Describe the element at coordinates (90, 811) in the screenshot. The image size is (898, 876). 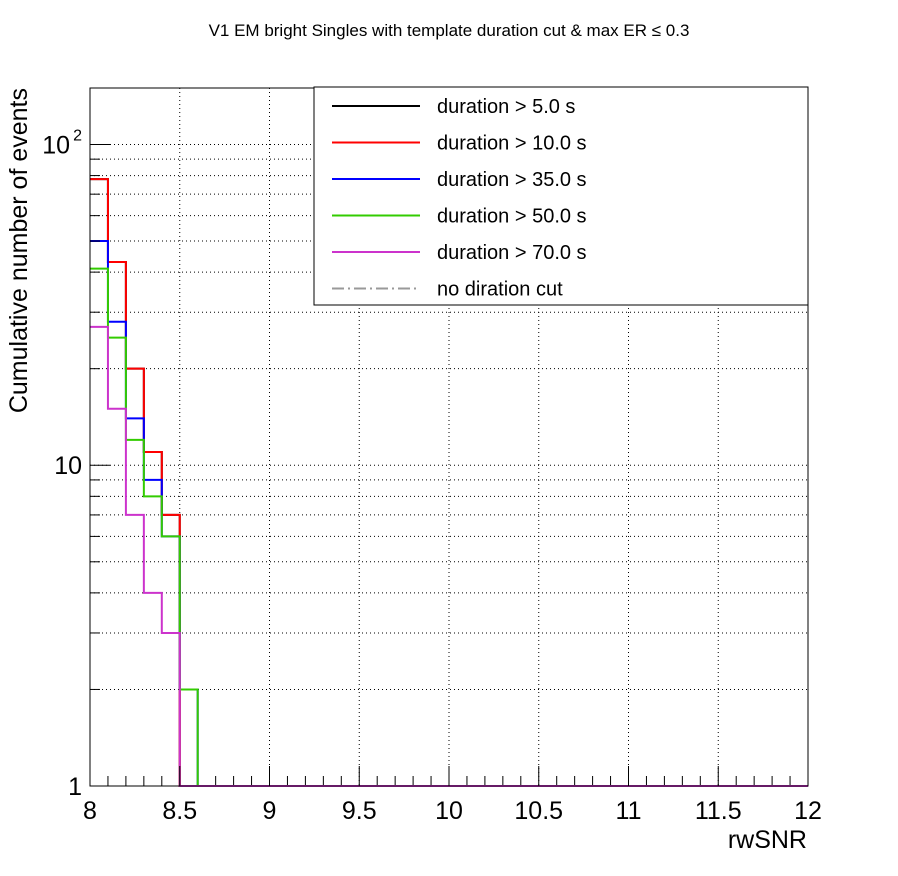
I see `x-tick-label: 8` at that location.